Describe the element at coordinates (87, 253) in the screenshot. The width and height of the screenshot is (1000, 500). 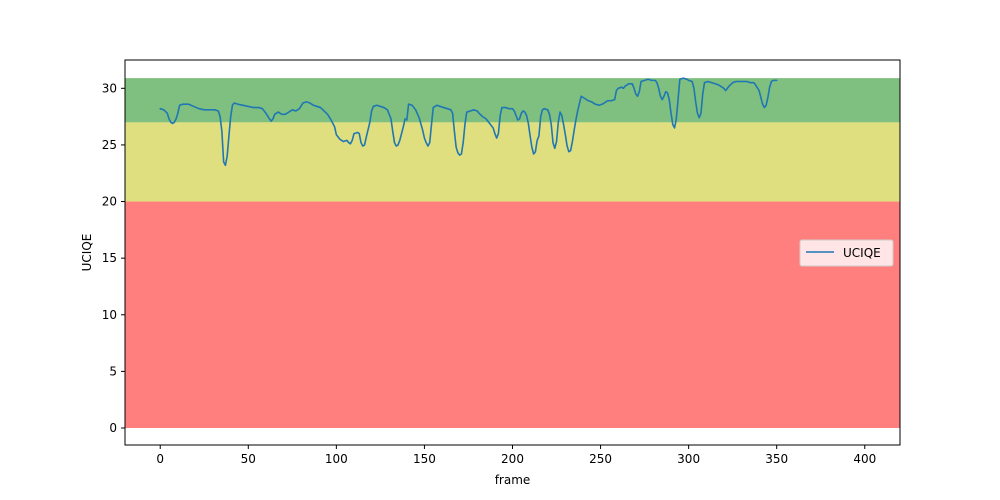
I see `y-axis-label: UCIQE` at that location.